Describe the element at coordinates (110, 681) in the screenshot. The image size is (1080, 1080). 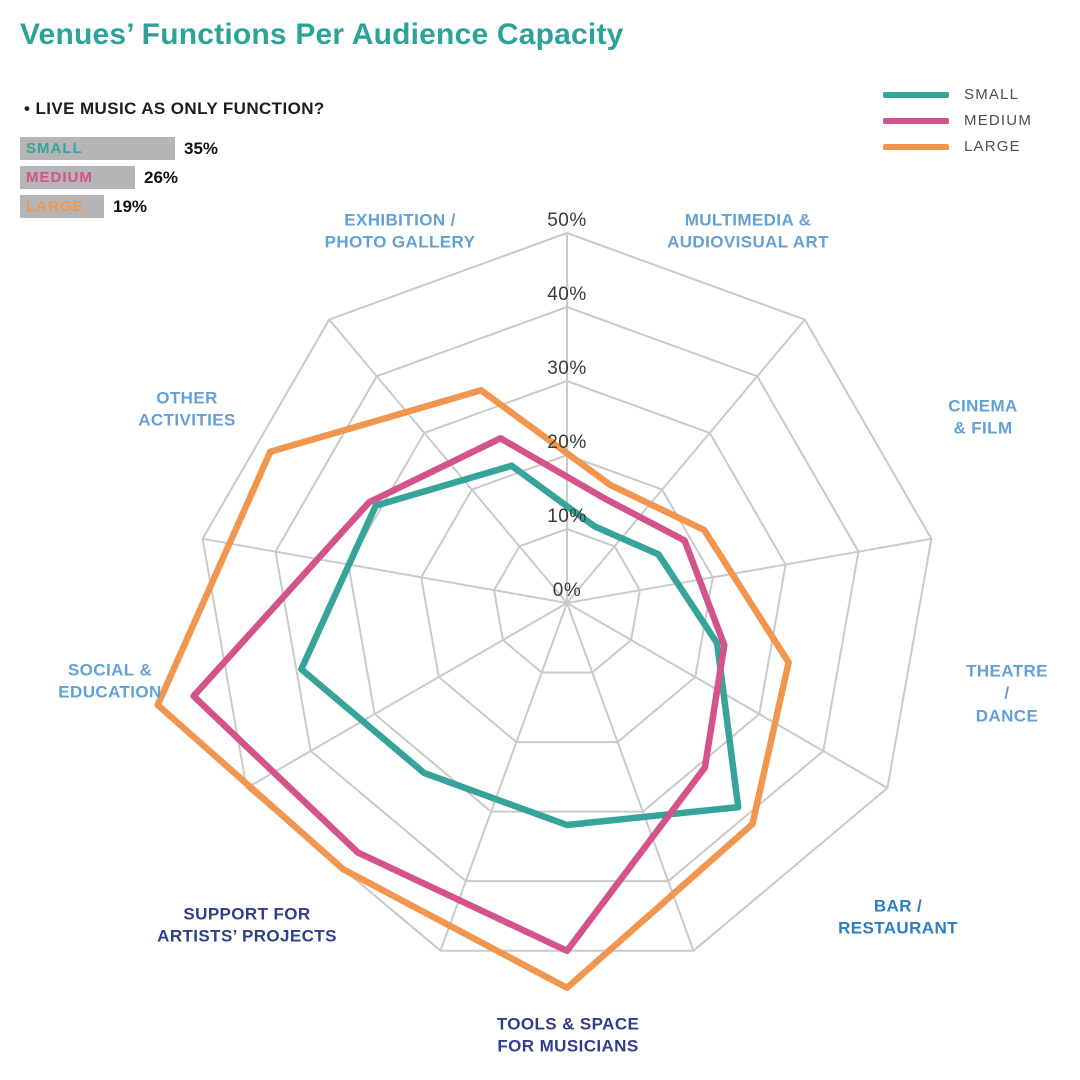
I see `category-label-7: SOCIAL & EDUCATION` at that location.